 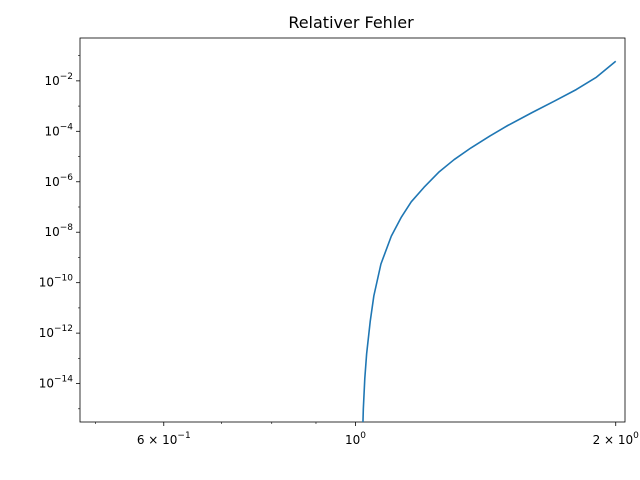 What do you see at coordinates (58, 231) in the screenshot?
I see `y-tick-label: 10⁻⁸` at bounding box center [58, 231].